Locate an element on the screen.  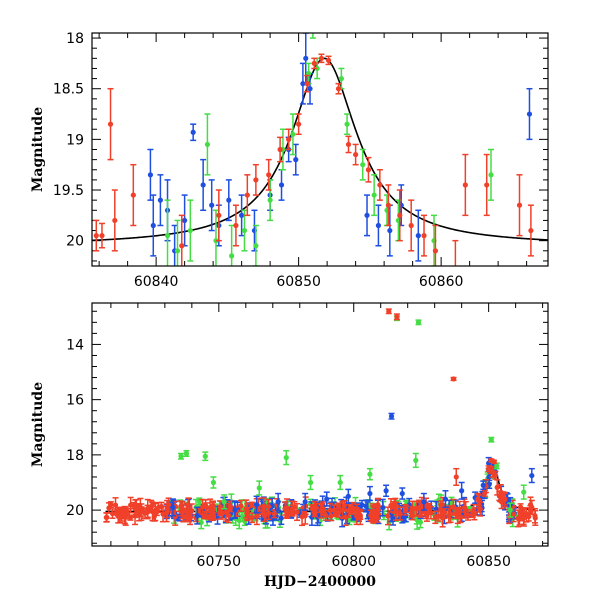
x-tick-label: 60860 is located at coordinates (441, 282).